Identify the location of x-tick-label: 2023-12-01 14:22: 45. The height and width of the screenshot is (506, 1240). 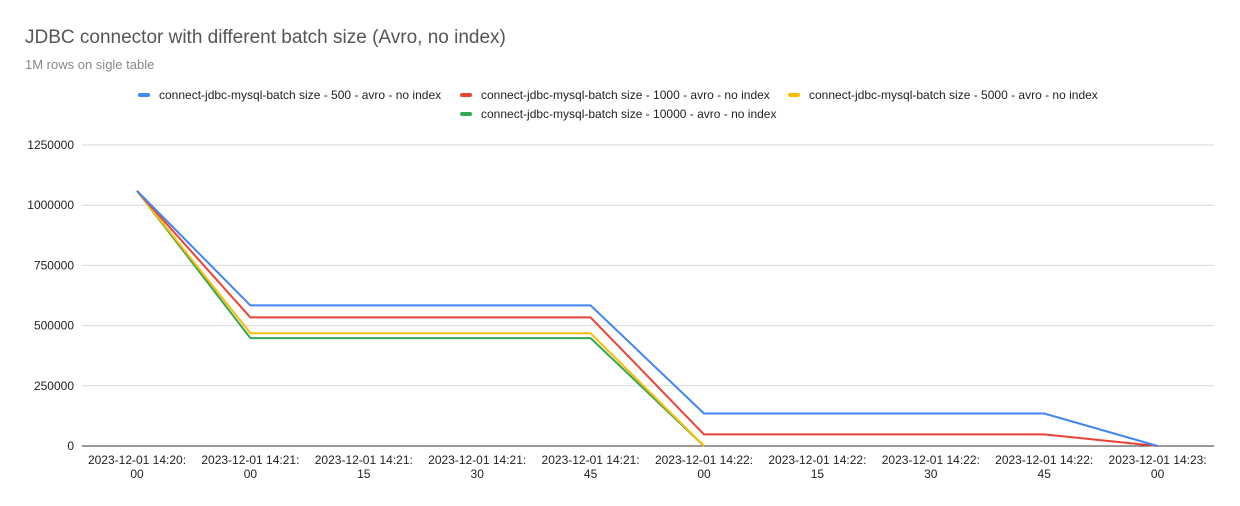
(1044, 467).